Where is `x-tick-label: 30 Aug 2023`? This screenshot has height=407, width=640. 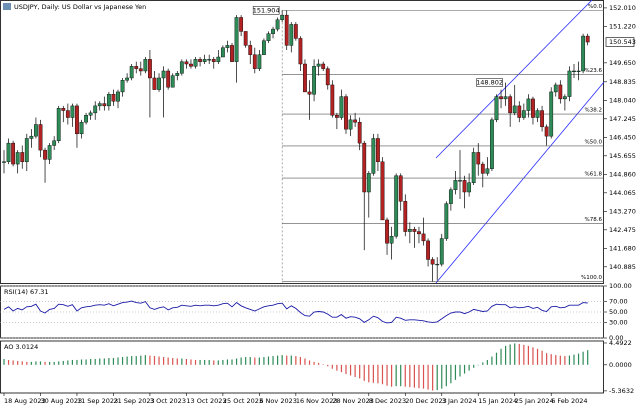
x-tick-label: 30 Aug 2023 is located at coordinates (61, 401).